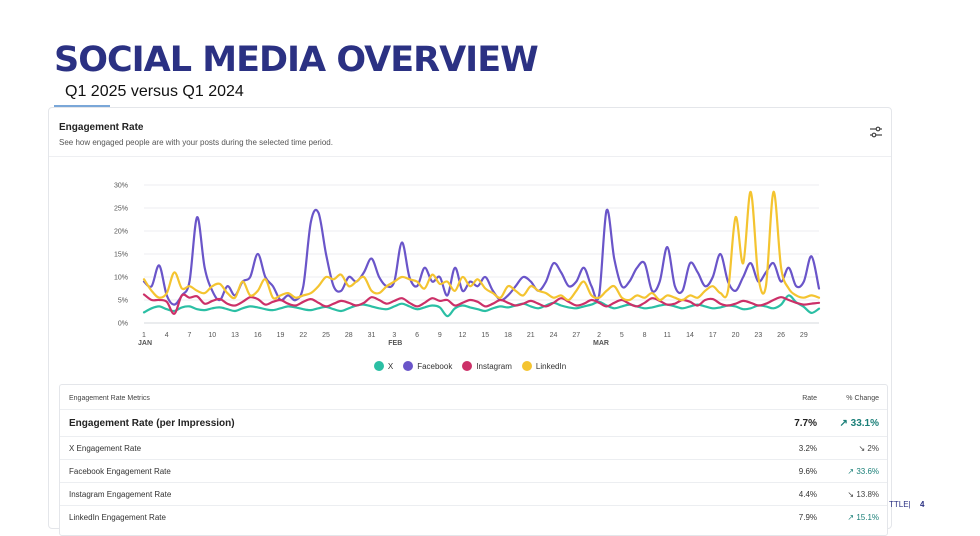  Describe the element at coordinates (281, 335) in the screenshot. I see `x-tick-label: 19` at that location.